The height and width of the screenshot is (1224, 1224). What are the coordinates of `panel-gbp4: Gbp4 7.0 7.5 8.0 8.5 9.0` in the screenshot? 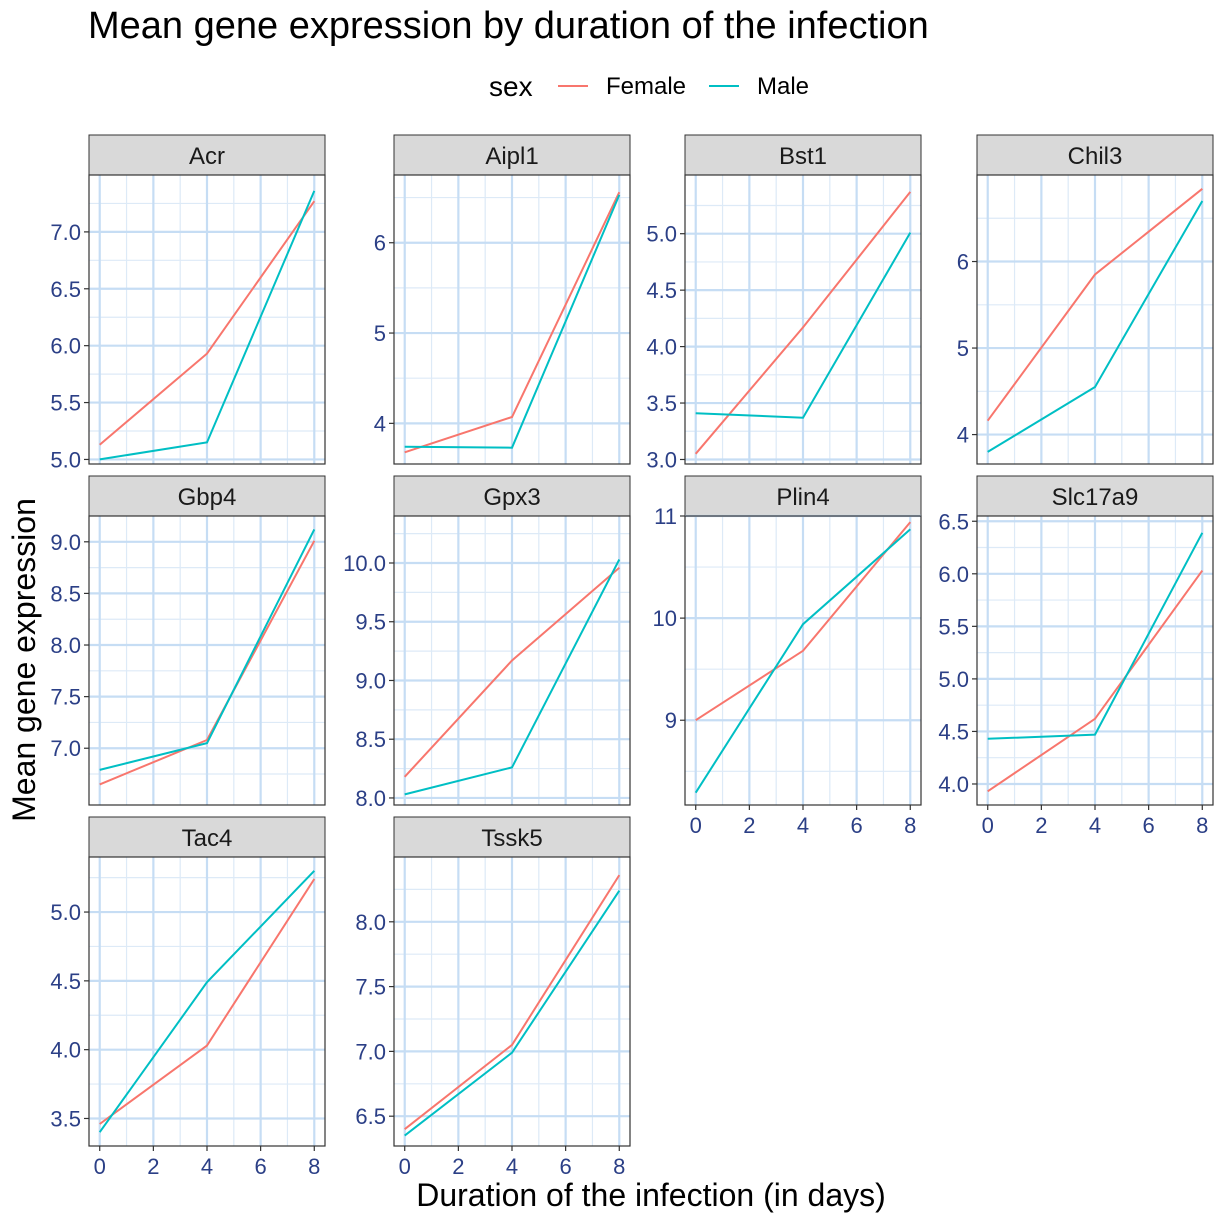 It's located at (188, 640).